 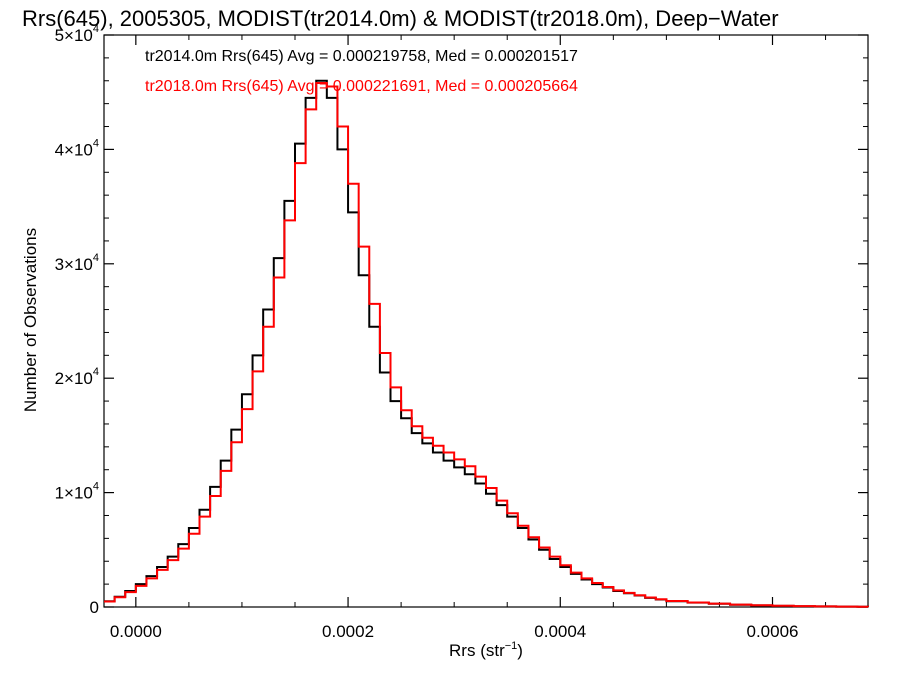 What do you see at coordinates (74, 378) in the screenshot?
I see `y-tick-label-mantissa: 2×10` at bounding box center [74, 378].